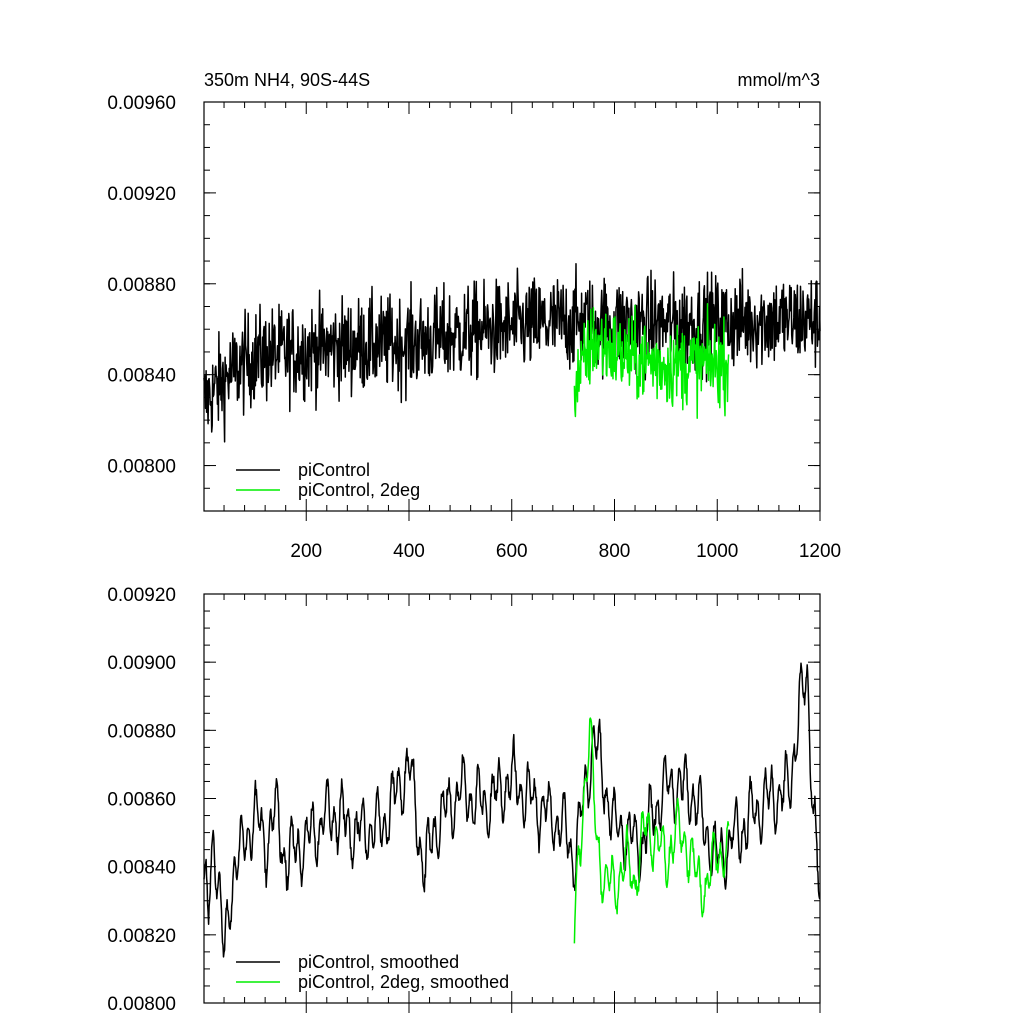 The height and width of the screenshot is (1024, 1024). I want to click on legend-label-picontrol-2deg-smoothed: piControl, 2deg, smoothed, so click(403, 982).